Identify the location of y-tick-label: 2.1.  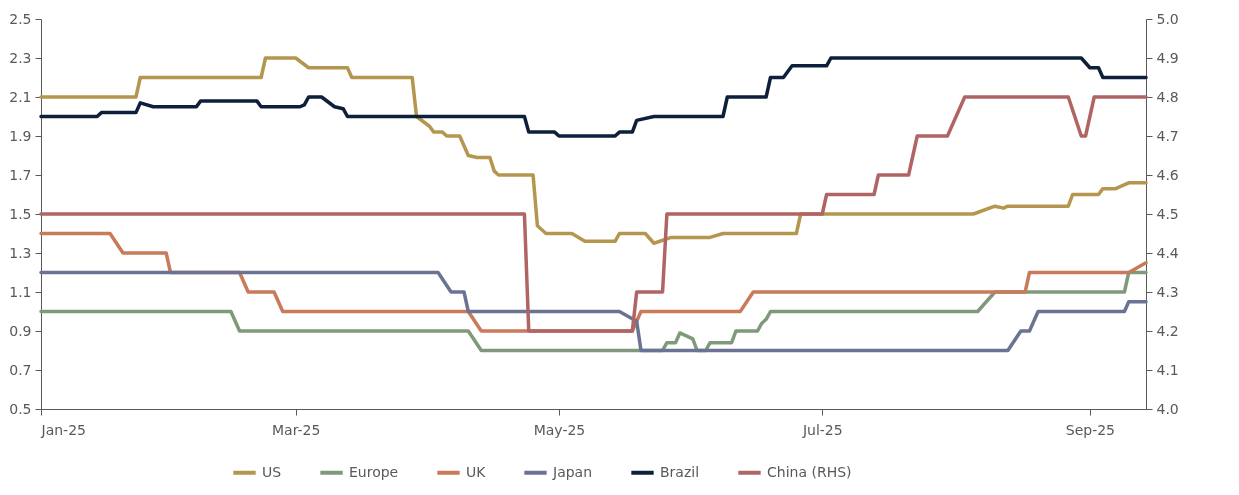
(20, 96).